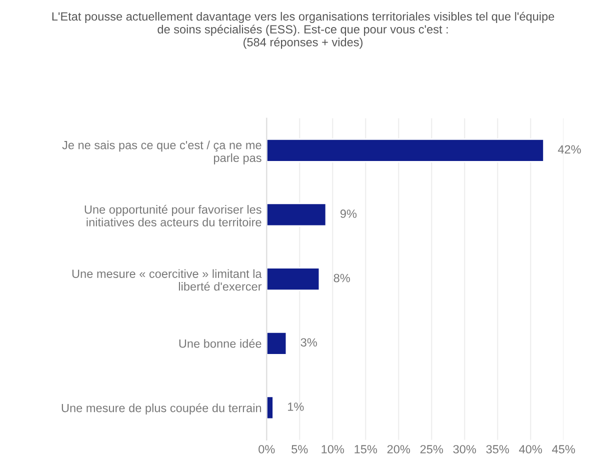 The height and width of the screenshot is (473, 606). I want to click on y-tick-label: Une bonne idée, so click(220, 343).